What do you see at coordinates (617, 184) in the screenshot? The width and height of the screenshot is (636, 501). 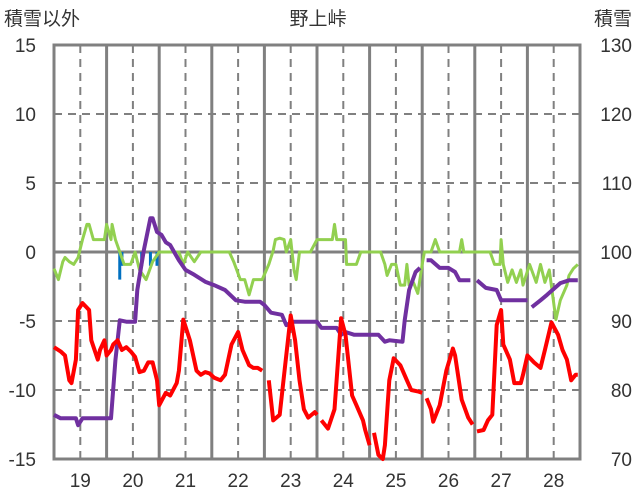 I see `right-tick-label: 110` at bounding box center [617, 184].